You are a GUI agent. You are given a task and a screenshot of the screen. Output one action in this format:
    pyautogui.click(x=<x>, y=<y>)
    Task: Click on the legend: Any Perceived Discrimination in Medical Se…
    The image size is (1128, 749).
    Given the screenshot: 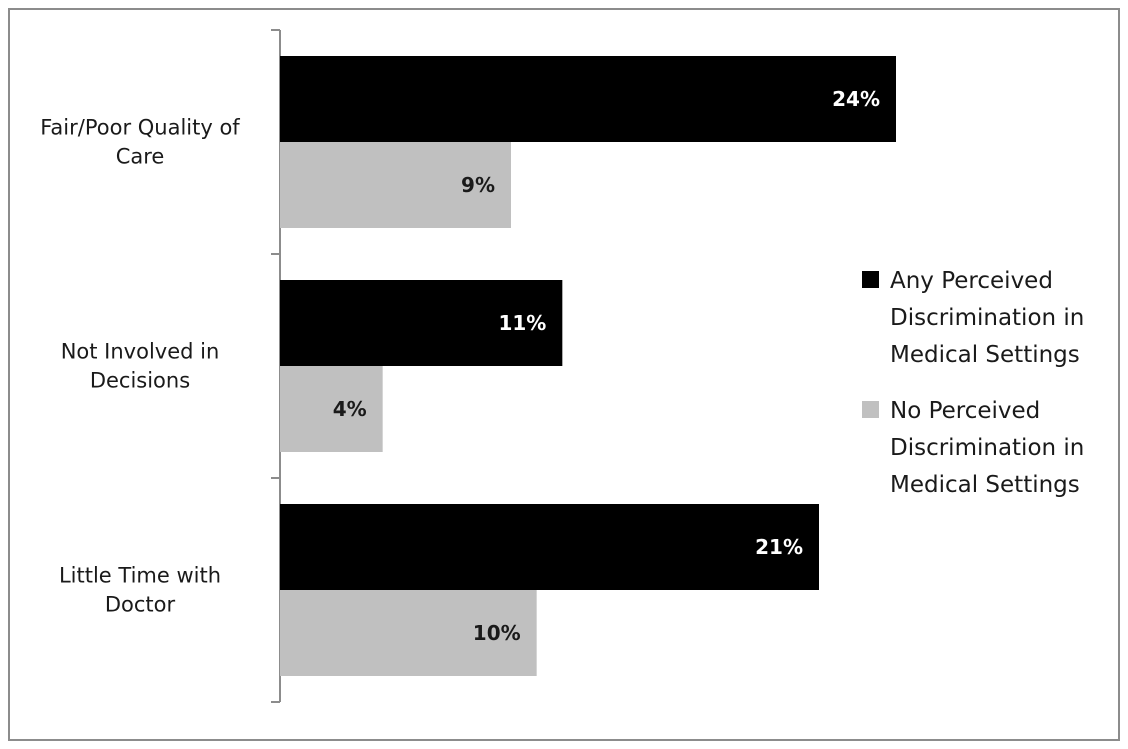 What is the action you would take?
    pyautogui.click(x=973, y=383)
    